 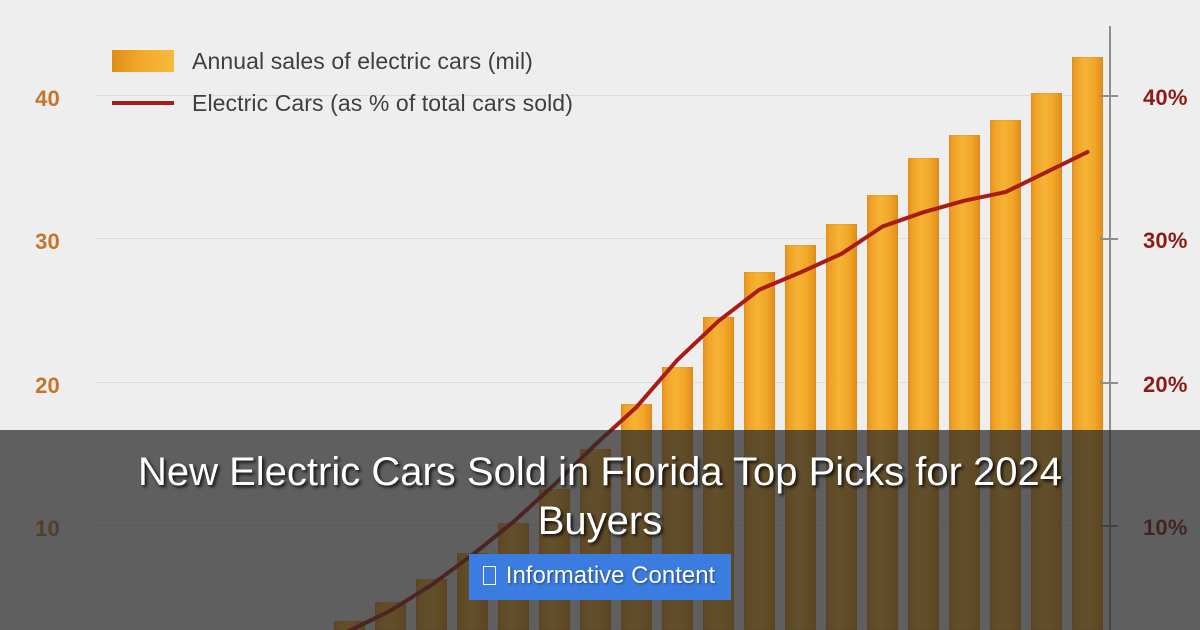 I want to click on legend-item-line-label: Electric Cars (as % of total cars sold), so click(x=382, y=102).